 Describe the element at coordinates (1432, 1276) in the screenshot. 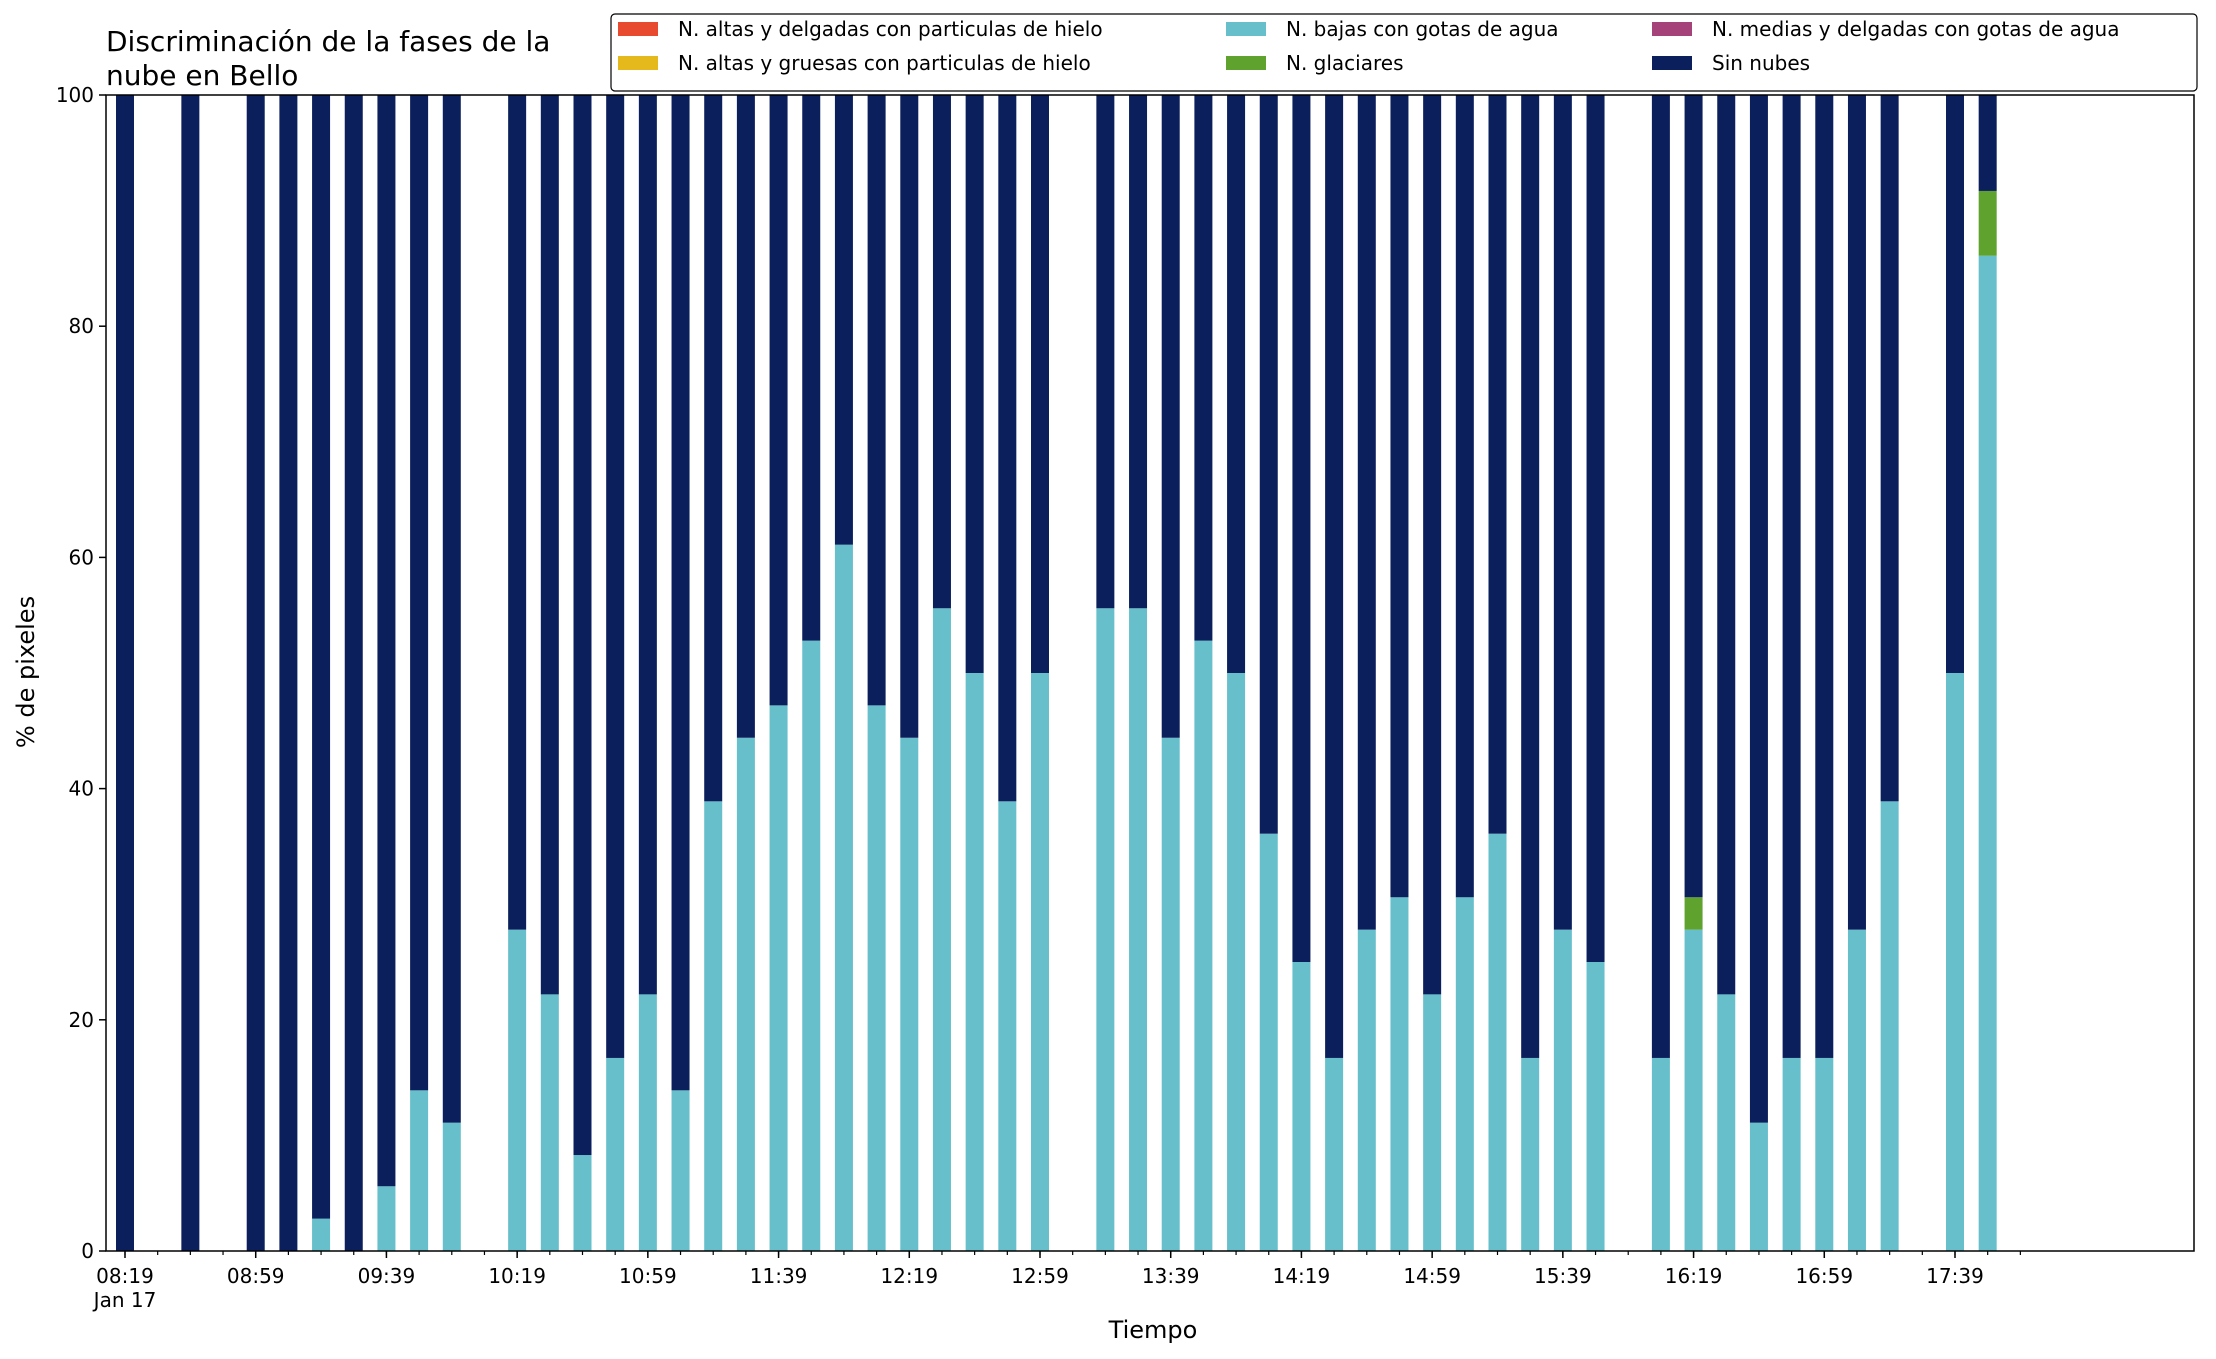

I see `x-tick-label: 14:59` at that location.